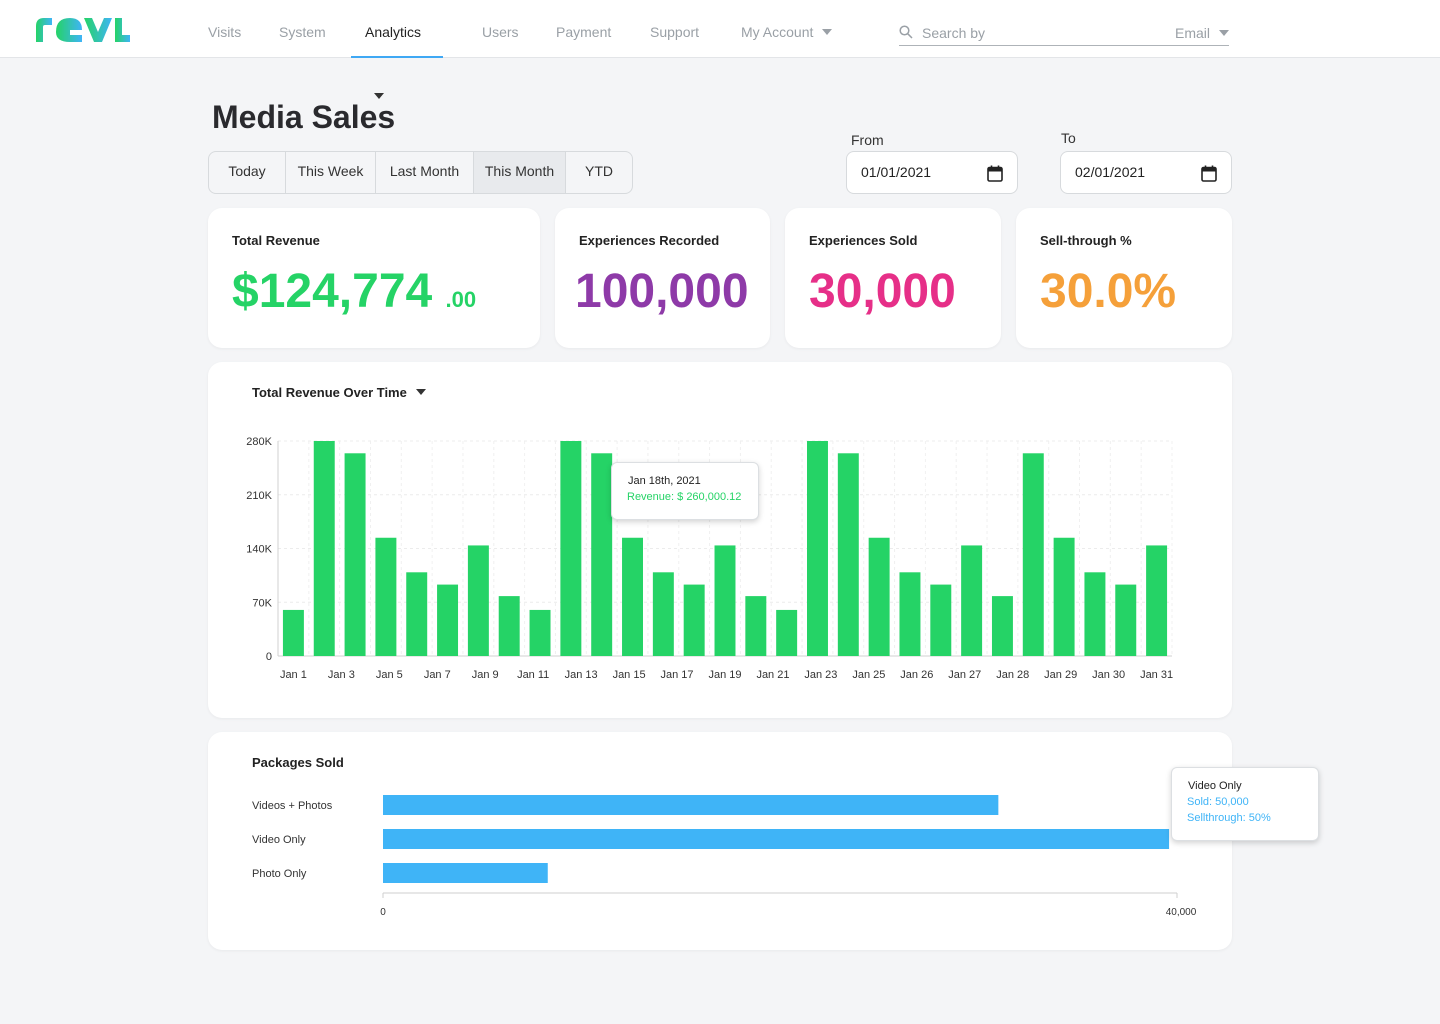 This screenshot has width=1440, height=1024. Describe the element at coordinates (393, 32) in the screenshot. I see `nav-analytics-label: Analytics` at that location.